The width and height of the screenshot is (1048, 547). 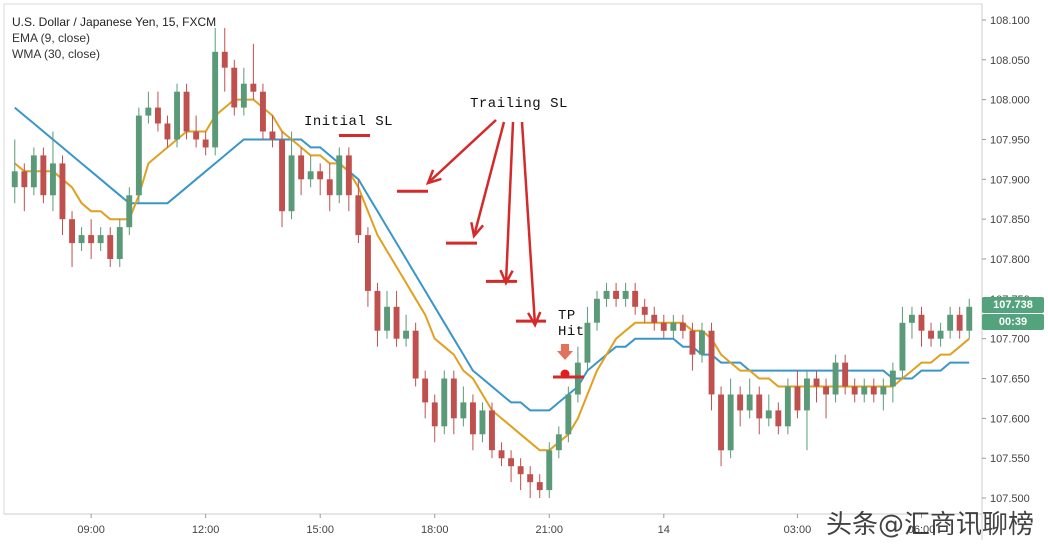 I want to click on y-tick-label: 107.950, so click(x=1010, y=140).